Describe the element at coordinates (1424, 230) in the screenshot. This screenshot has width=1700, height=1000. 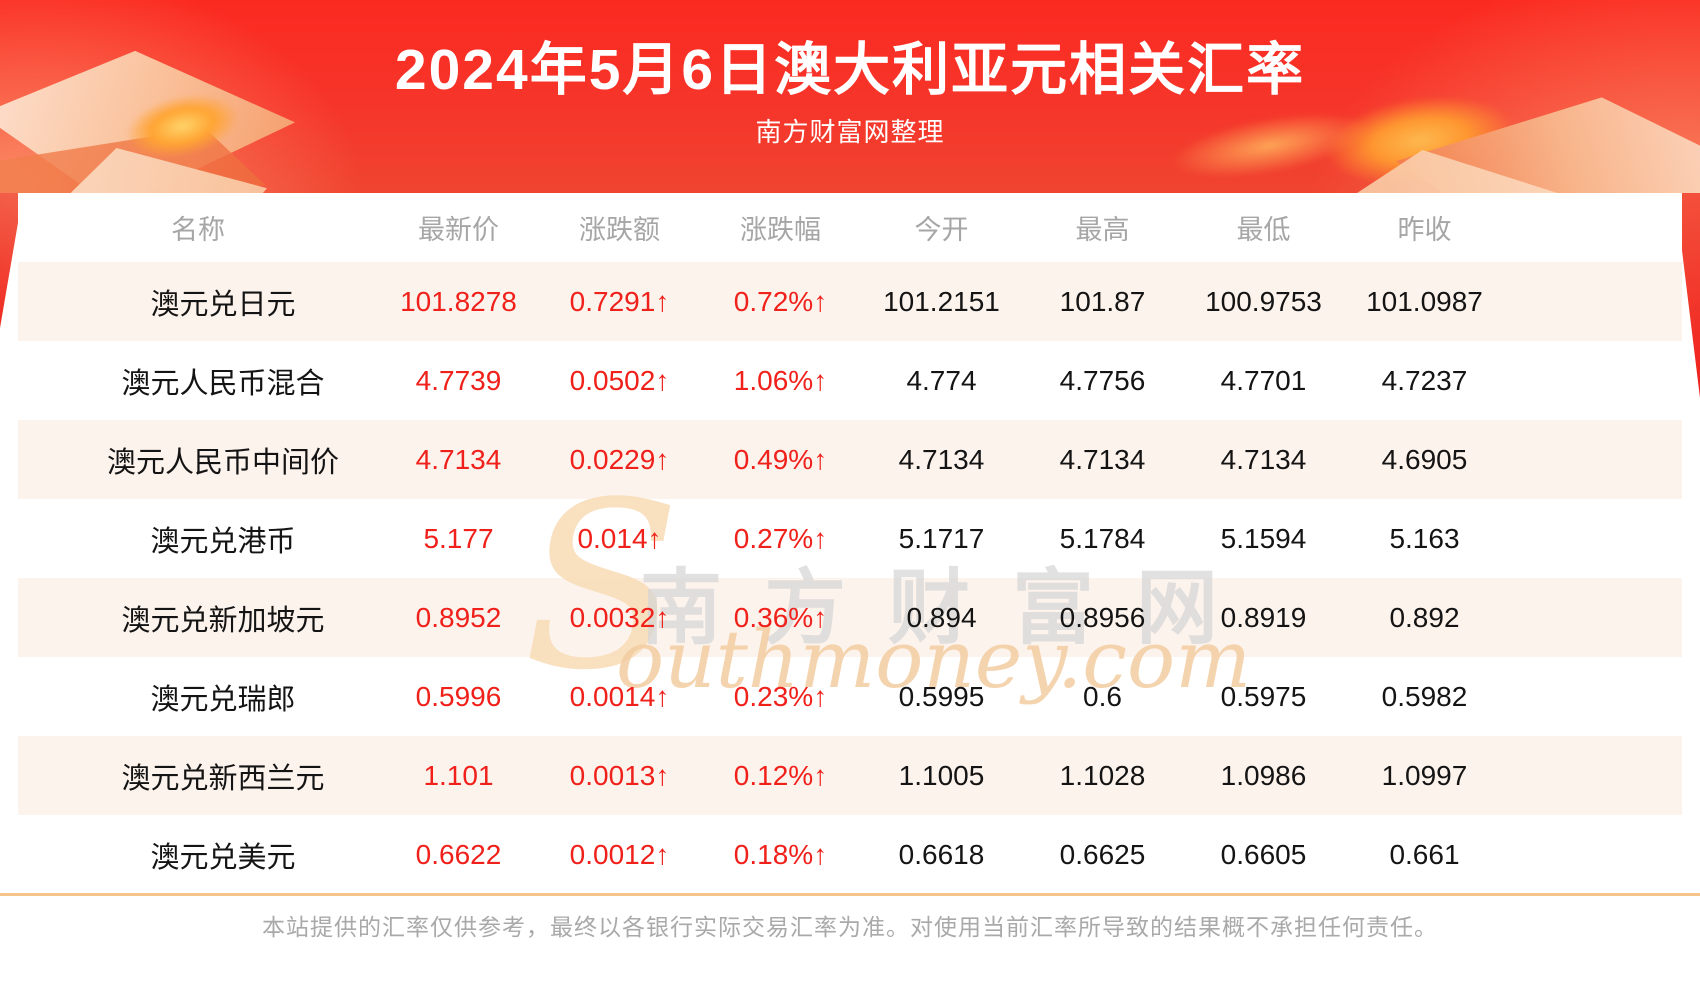
I see `column-header-prev: 昨收` at that location.